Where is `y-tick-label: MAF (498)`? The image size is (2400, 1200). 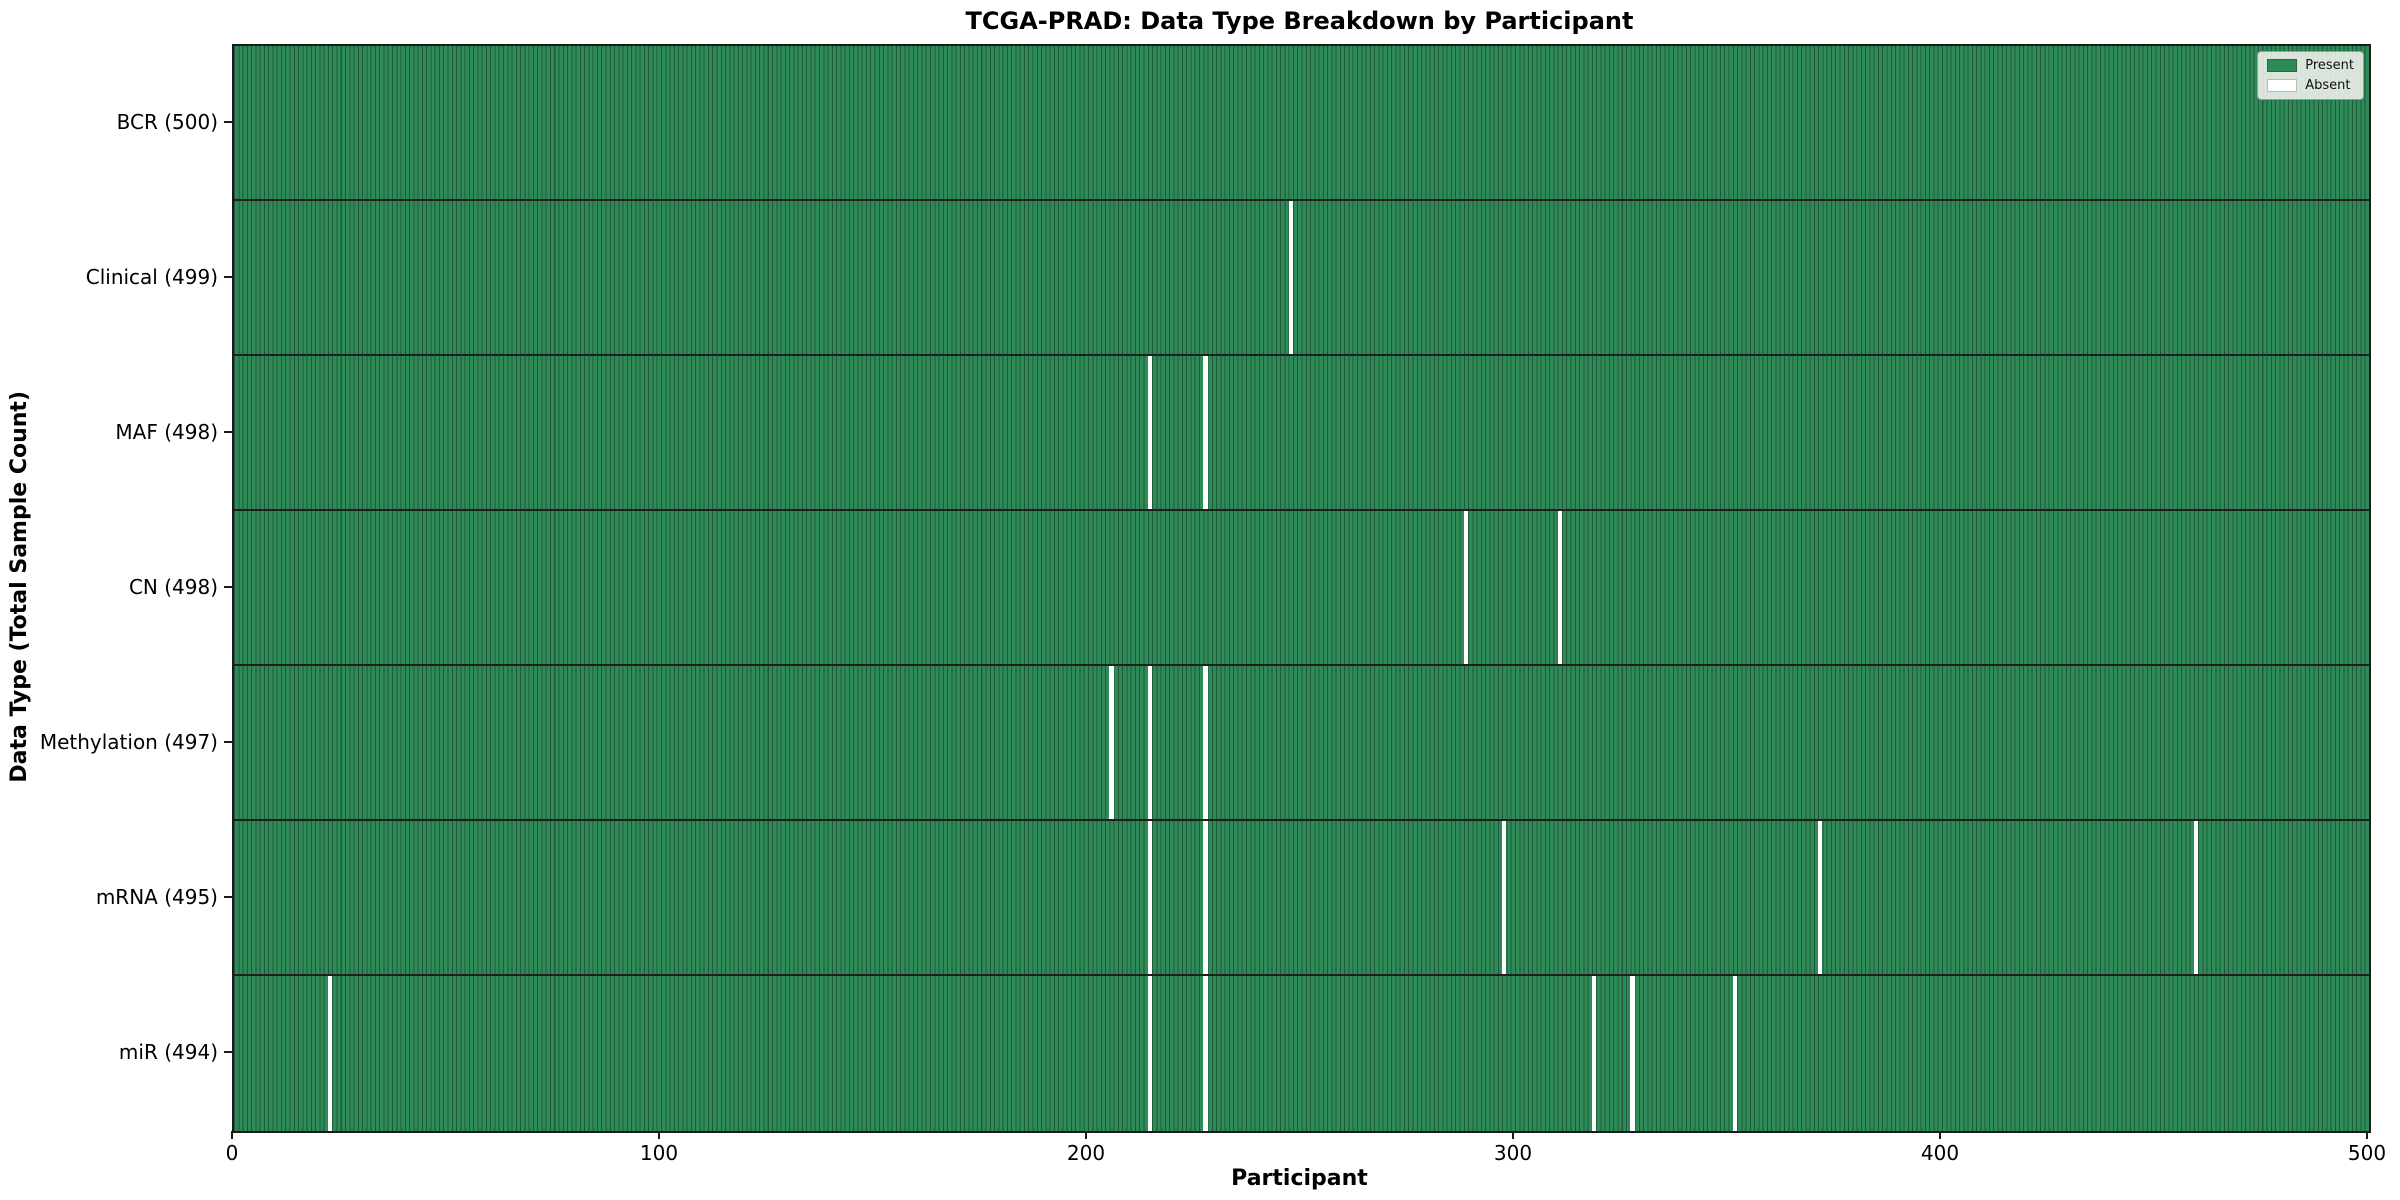
y-tick-label: MAF (498) is located at coordinates (166, 431).